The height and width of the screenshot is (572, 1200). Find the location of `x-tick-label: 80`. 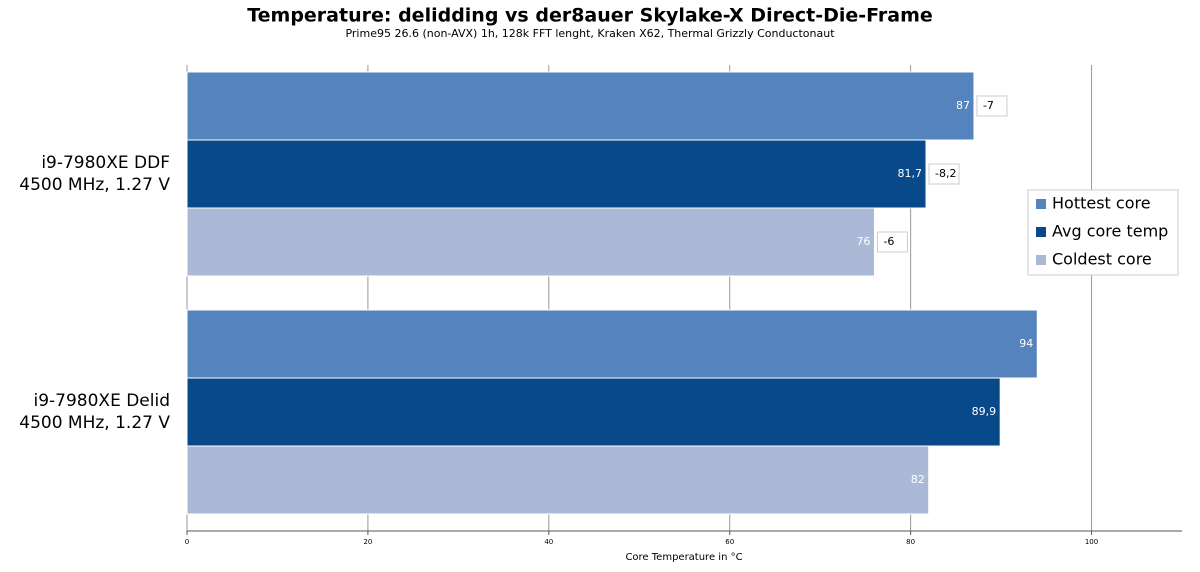

x-tick-label: 80 is located at coordinates (910, 542).